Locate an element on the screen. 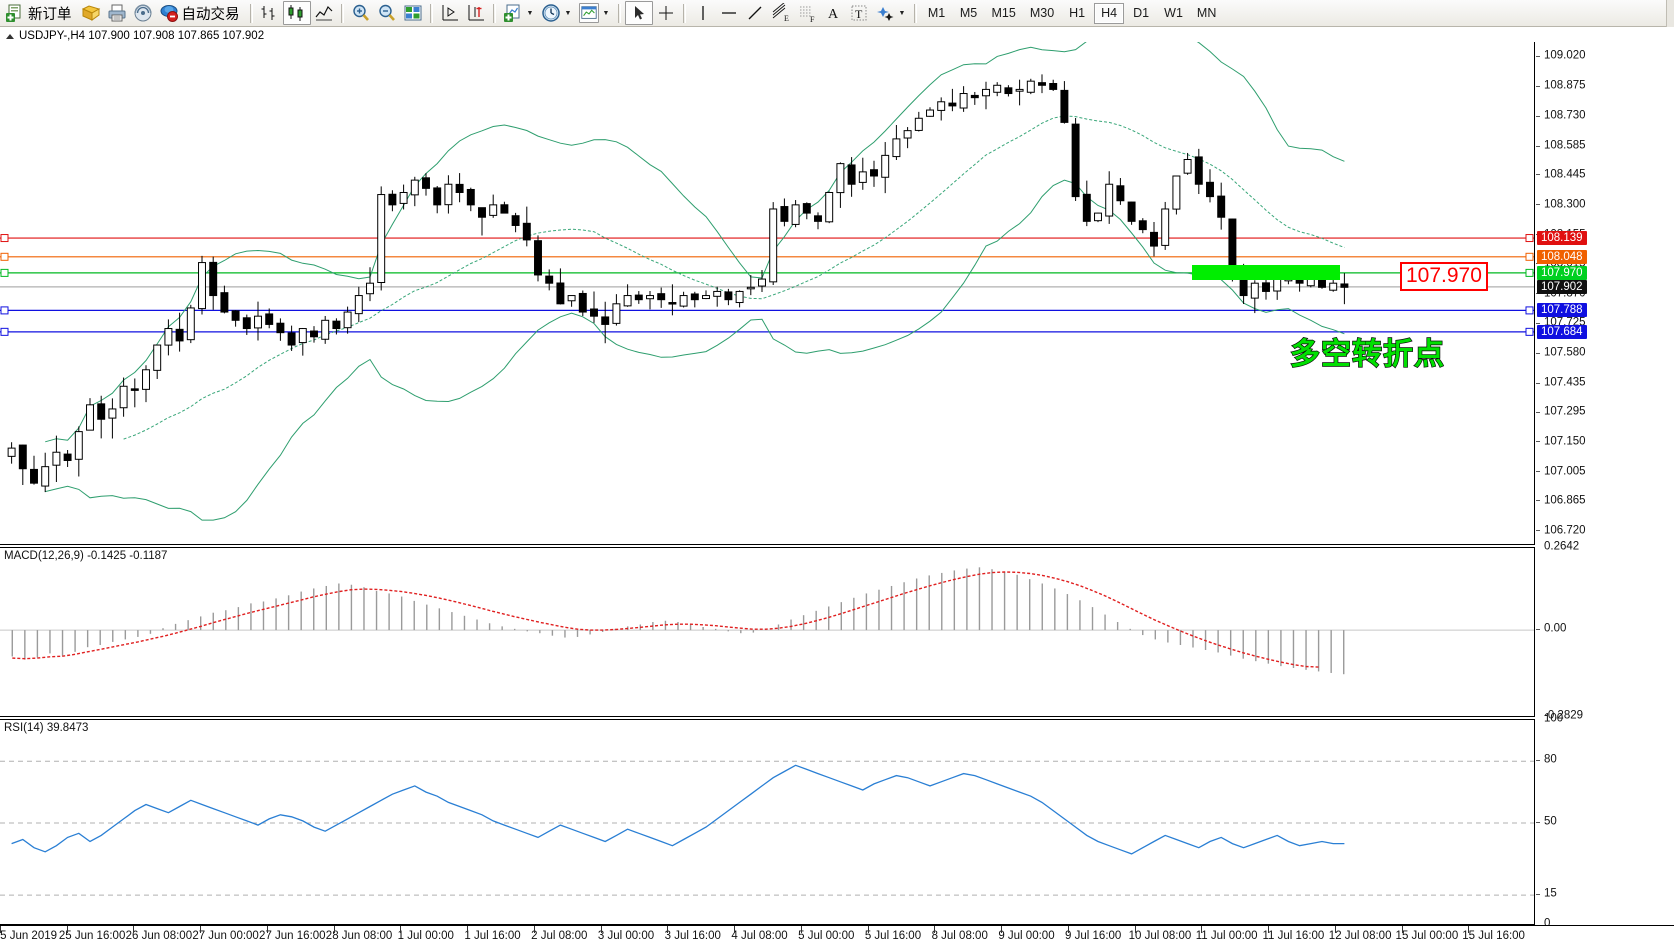 The width and height of the screenshot is (1674, 949). price-tag-last-price: 107.902 is located at coordinates (1562, 286).